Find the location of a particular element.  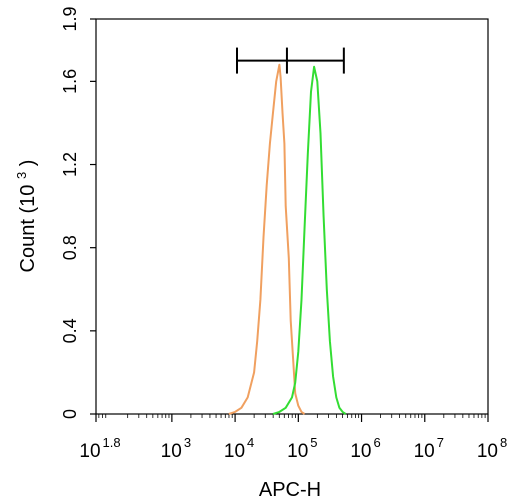

x-tick-label: 10 3 is located at coordinates (176, 448).